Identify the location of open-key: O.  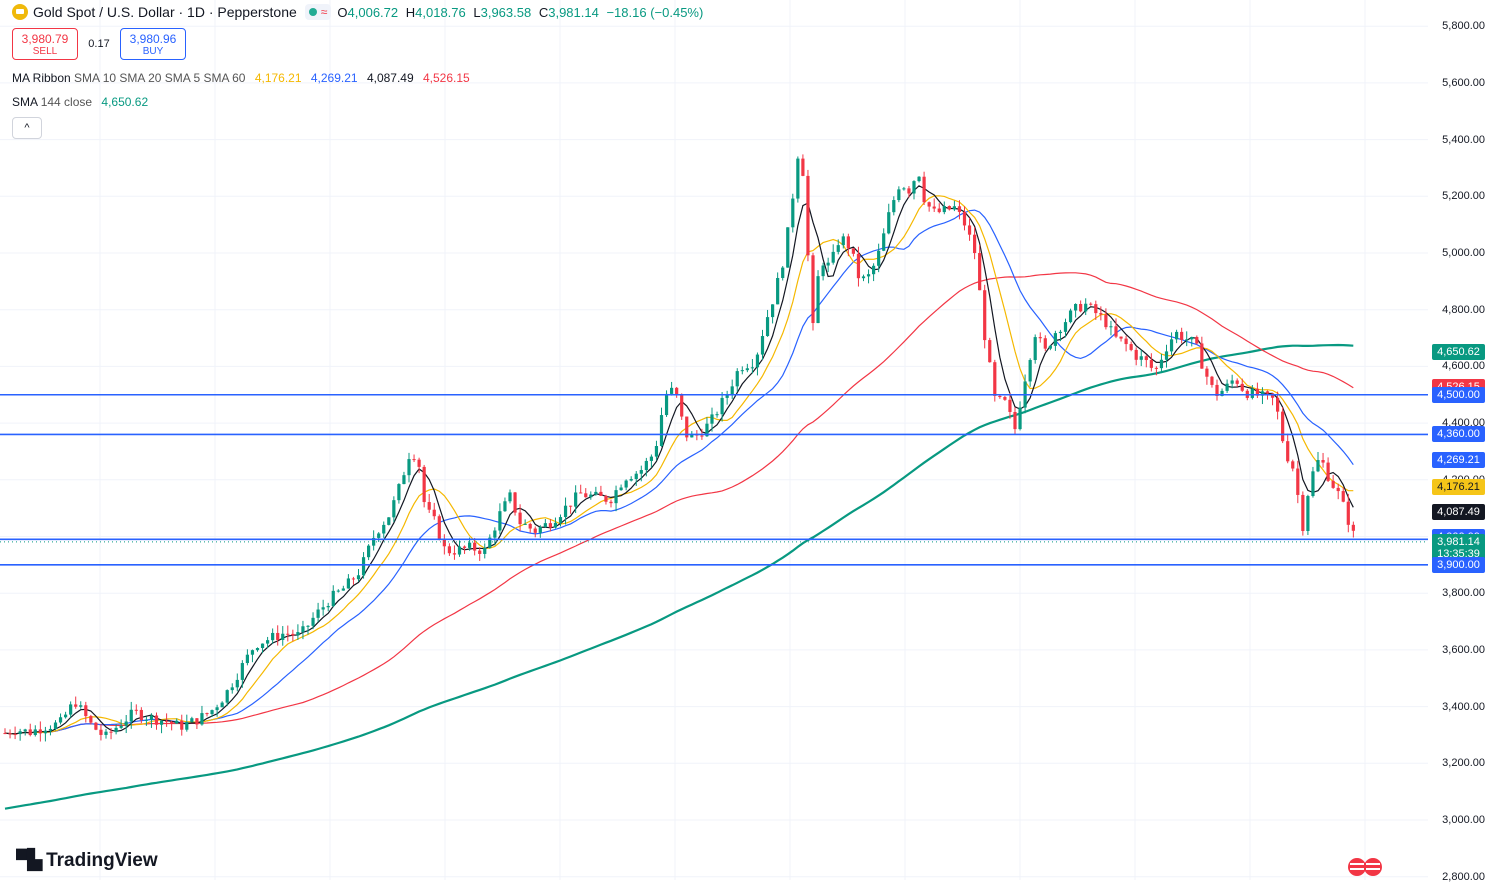
(342, 12).